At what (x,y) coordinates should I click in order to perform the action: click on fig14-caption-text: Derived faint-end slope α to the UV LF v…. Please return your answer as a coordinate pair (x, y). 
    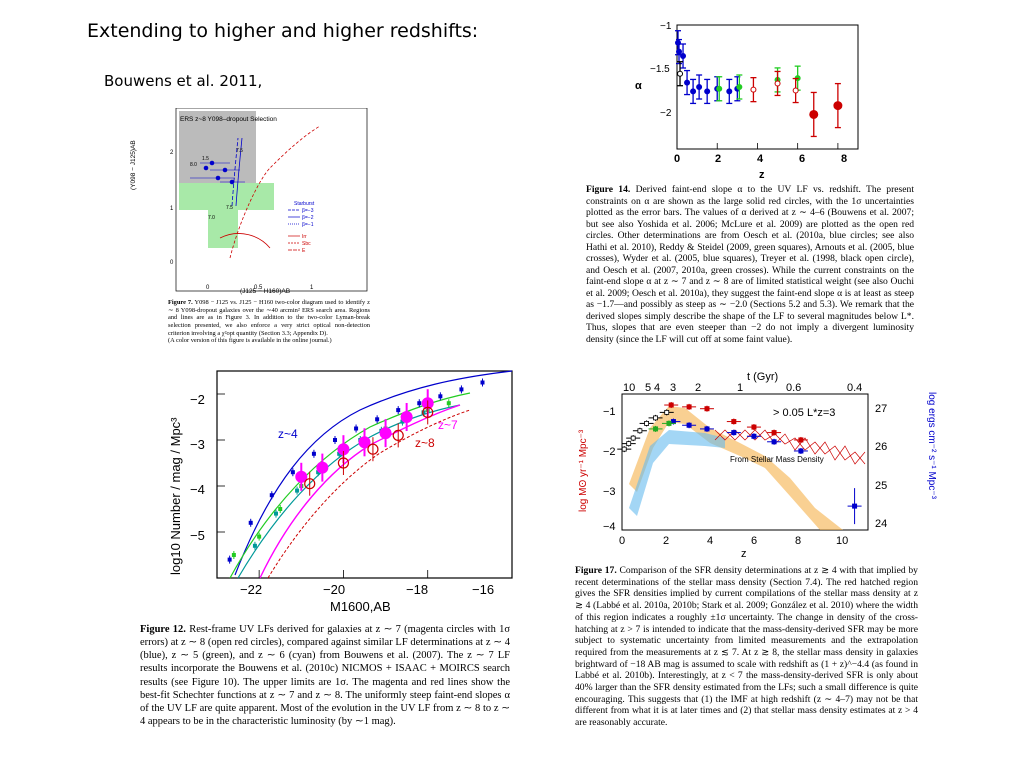
    Looking at the image, I should click on (750, 264).